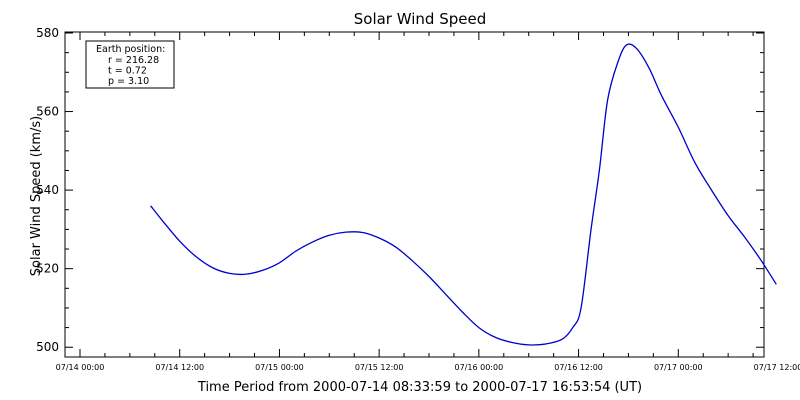 This screenshot has height=400, width=800. What do you see at coordinates (47, 347) in the screenshot?
I see `y-tick-label: 500` at bounding box center [47, 347].